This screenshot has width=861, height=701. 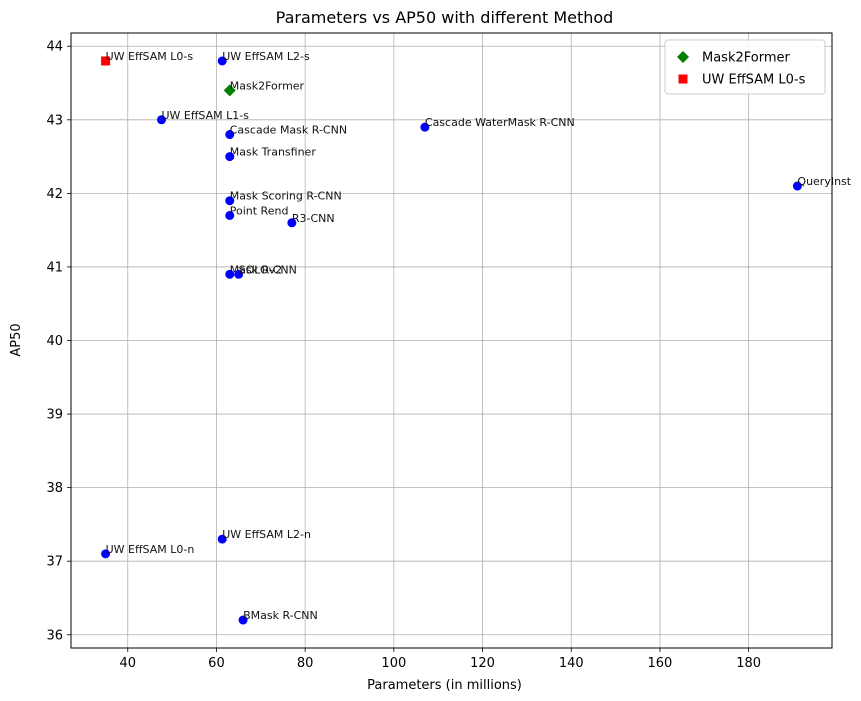 I want to click on y-tick-label: 37, so click(x=54, y=562).